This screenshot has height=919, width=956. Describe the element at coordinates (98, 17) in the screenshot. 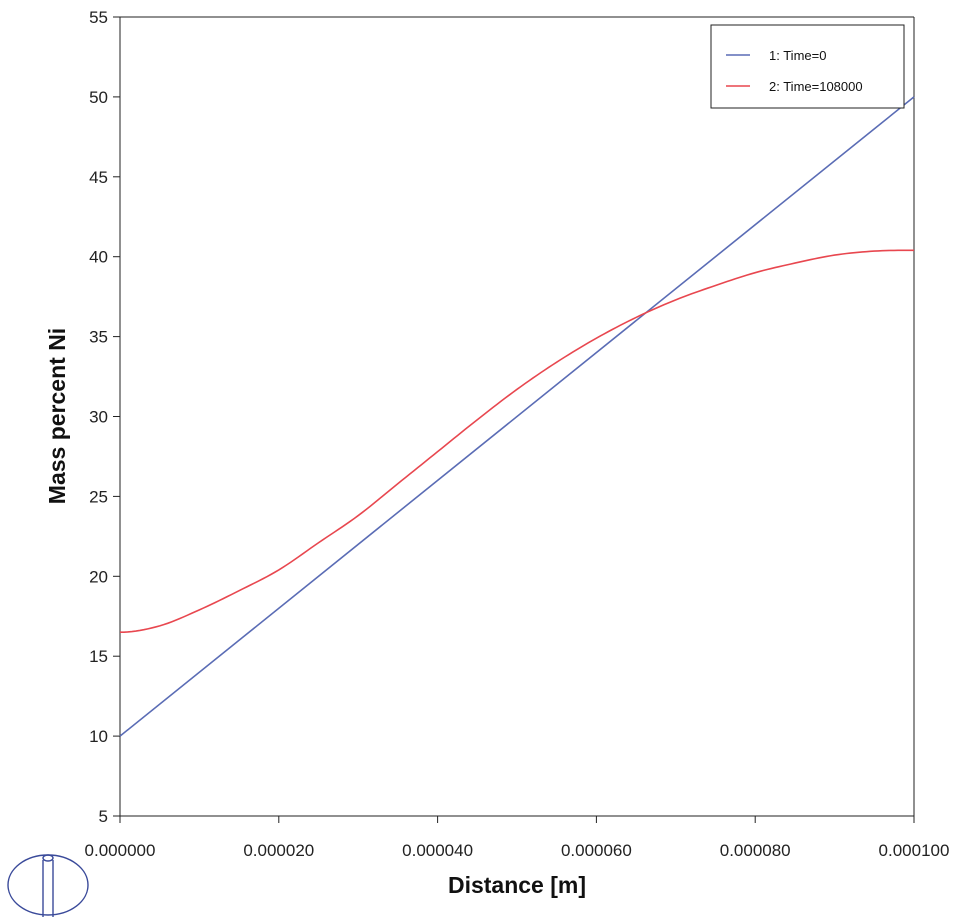

I see `y-tick-label: 55` at that location.